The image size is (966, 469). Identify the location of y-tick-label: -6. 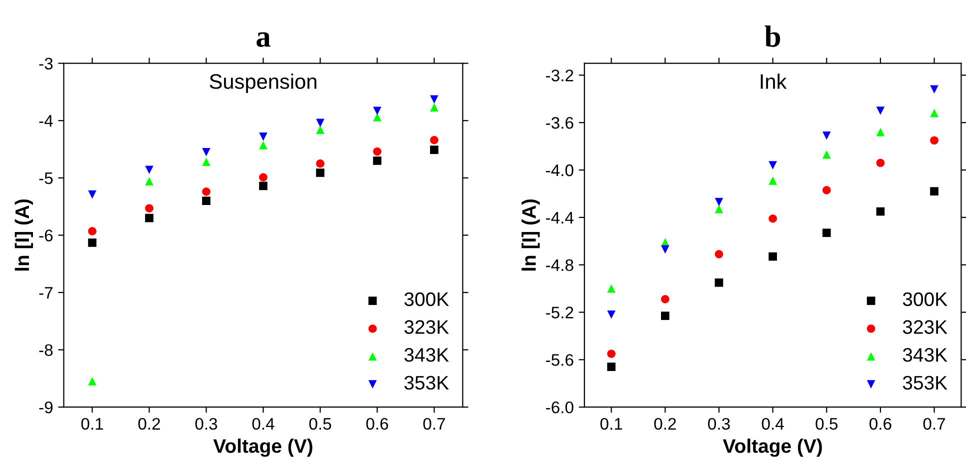
(46, 236).